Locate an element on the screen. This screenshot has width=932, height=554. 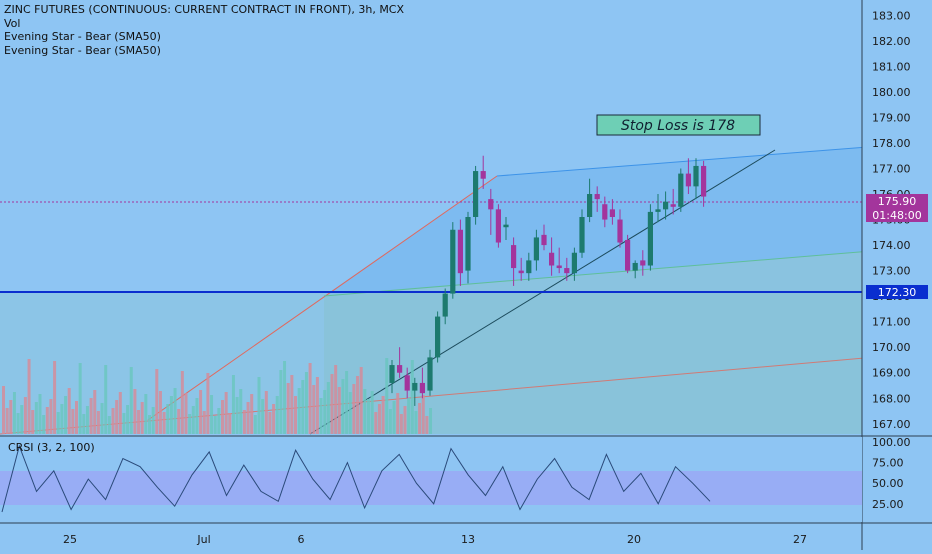
annotation-box is located at coordinates (678, 125).